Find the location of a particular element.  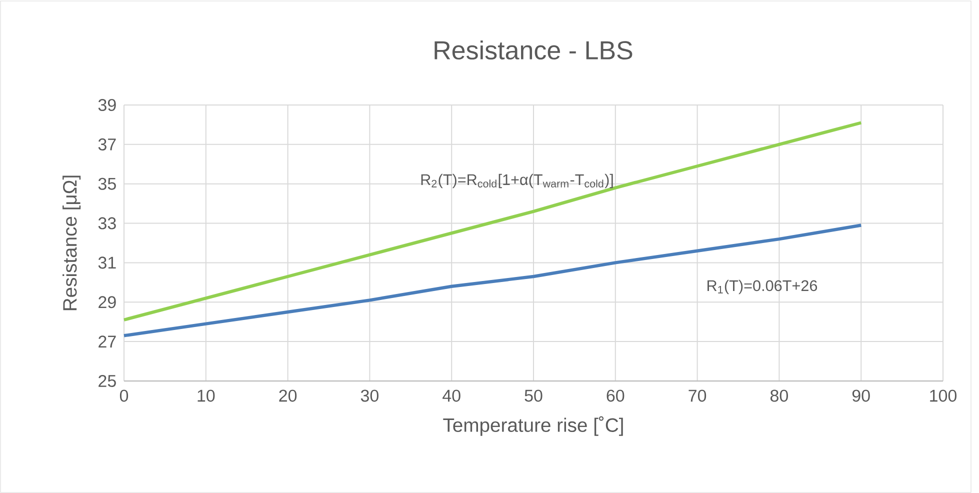

y-axis-title: Resistance [μΩ] is located at coordinates (71, 243).